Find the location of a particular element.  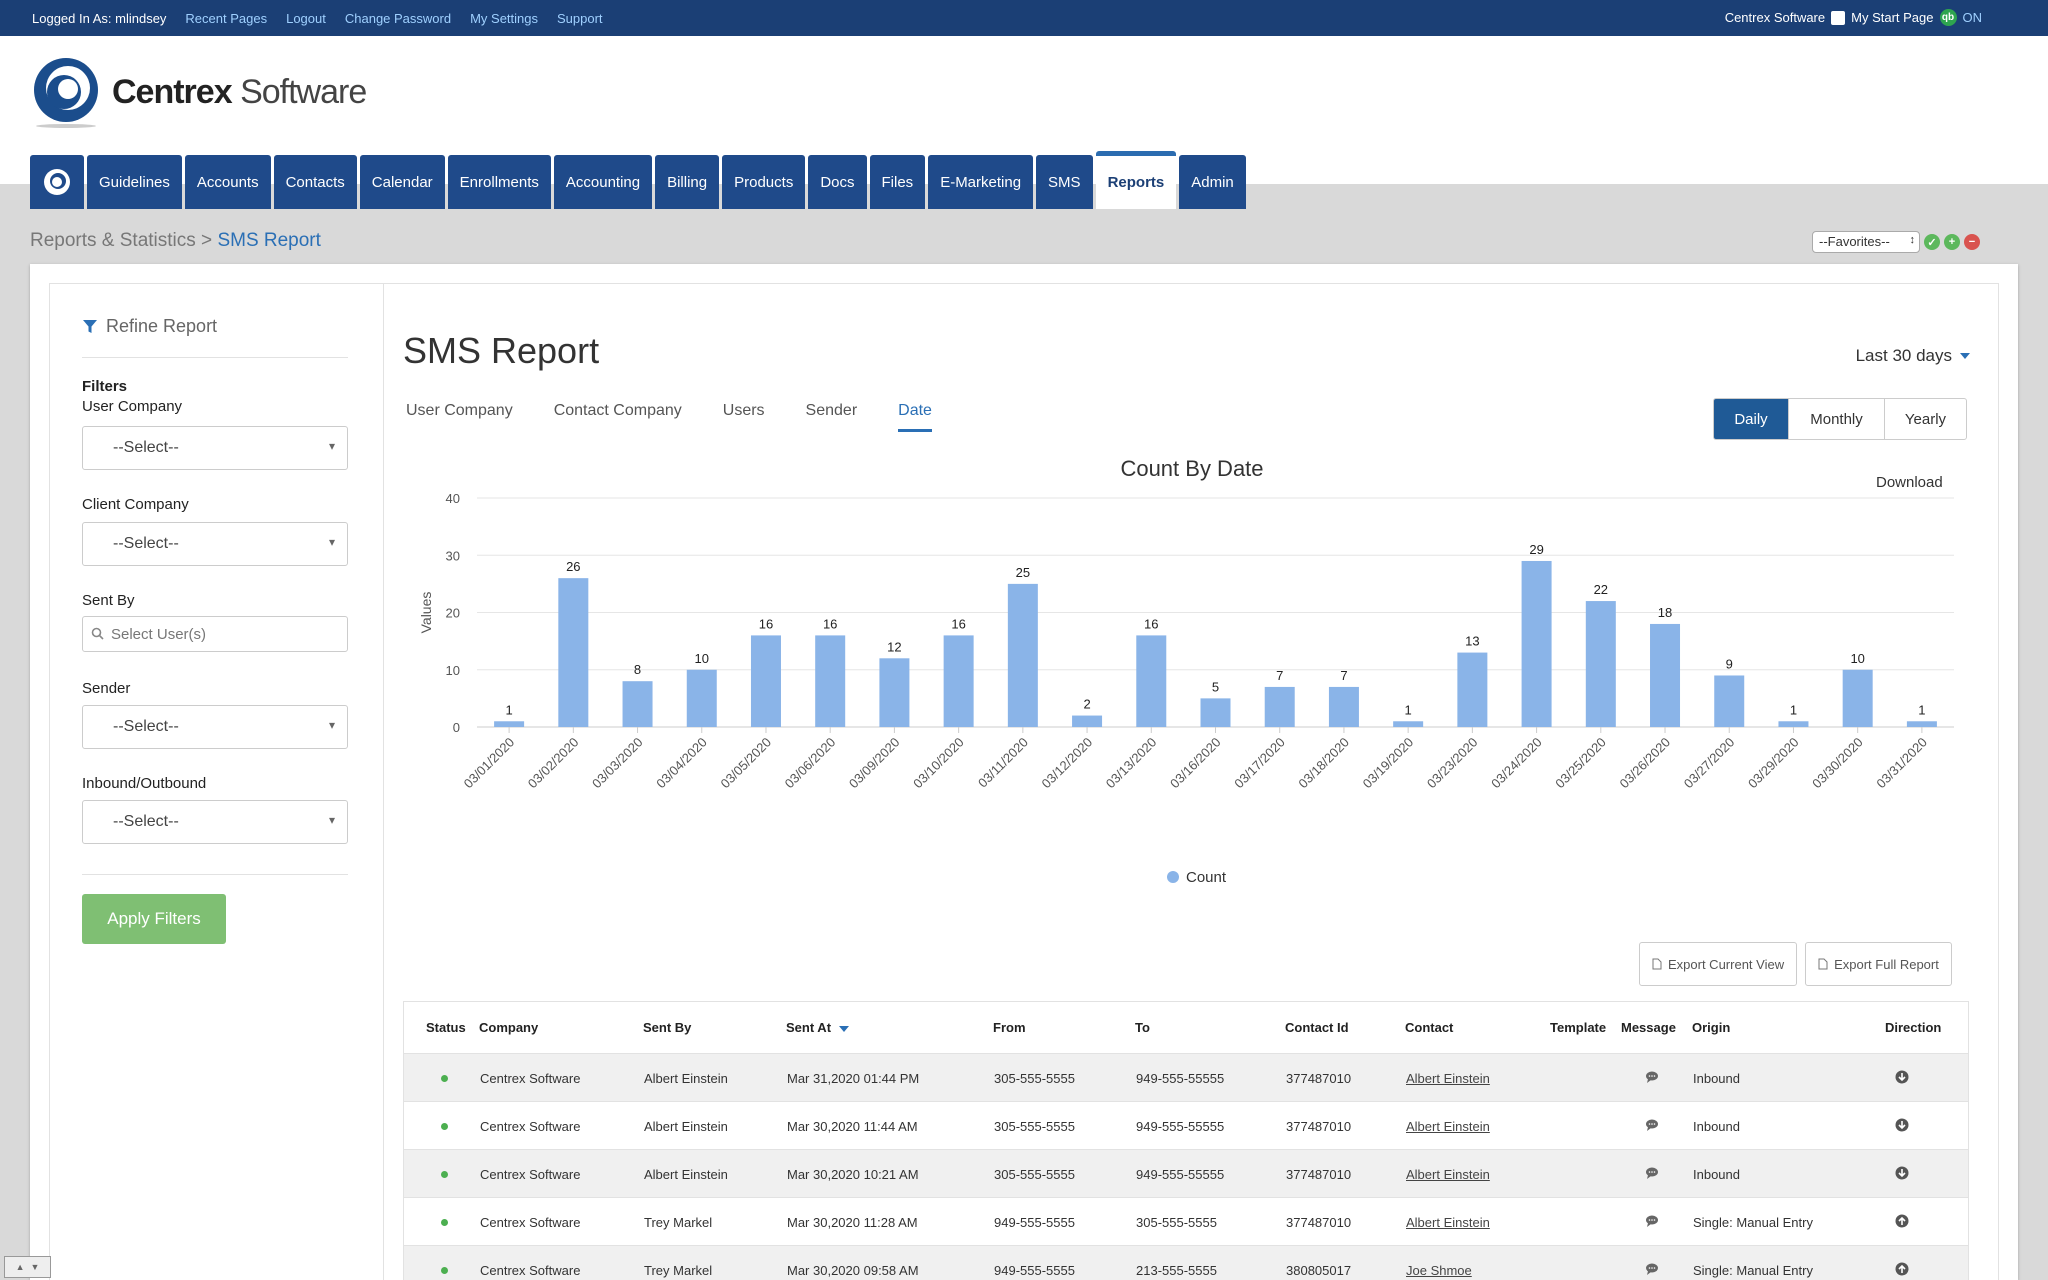

date-range-dropdown: Last 30 days is located at coordinates (1913, 356).